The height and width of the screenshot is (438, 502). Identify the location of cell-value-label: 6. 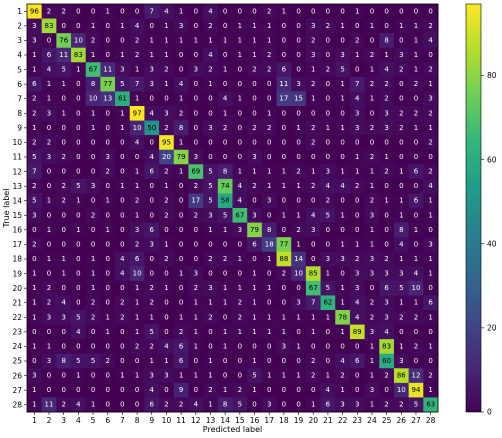
(152, 230).